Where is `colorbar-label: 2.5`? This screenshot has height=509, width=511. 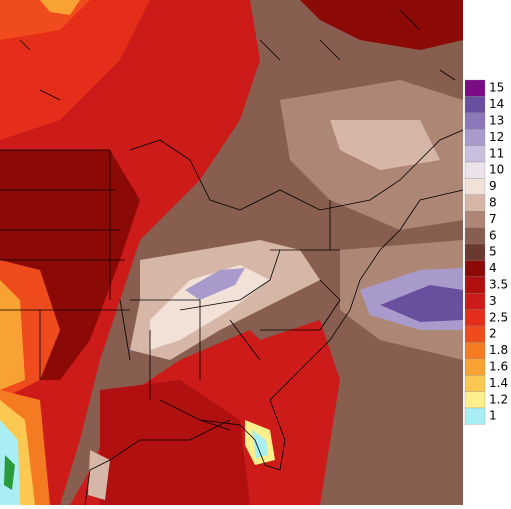
colorbar-label: 2.5 is located at coordinates (498, 317).